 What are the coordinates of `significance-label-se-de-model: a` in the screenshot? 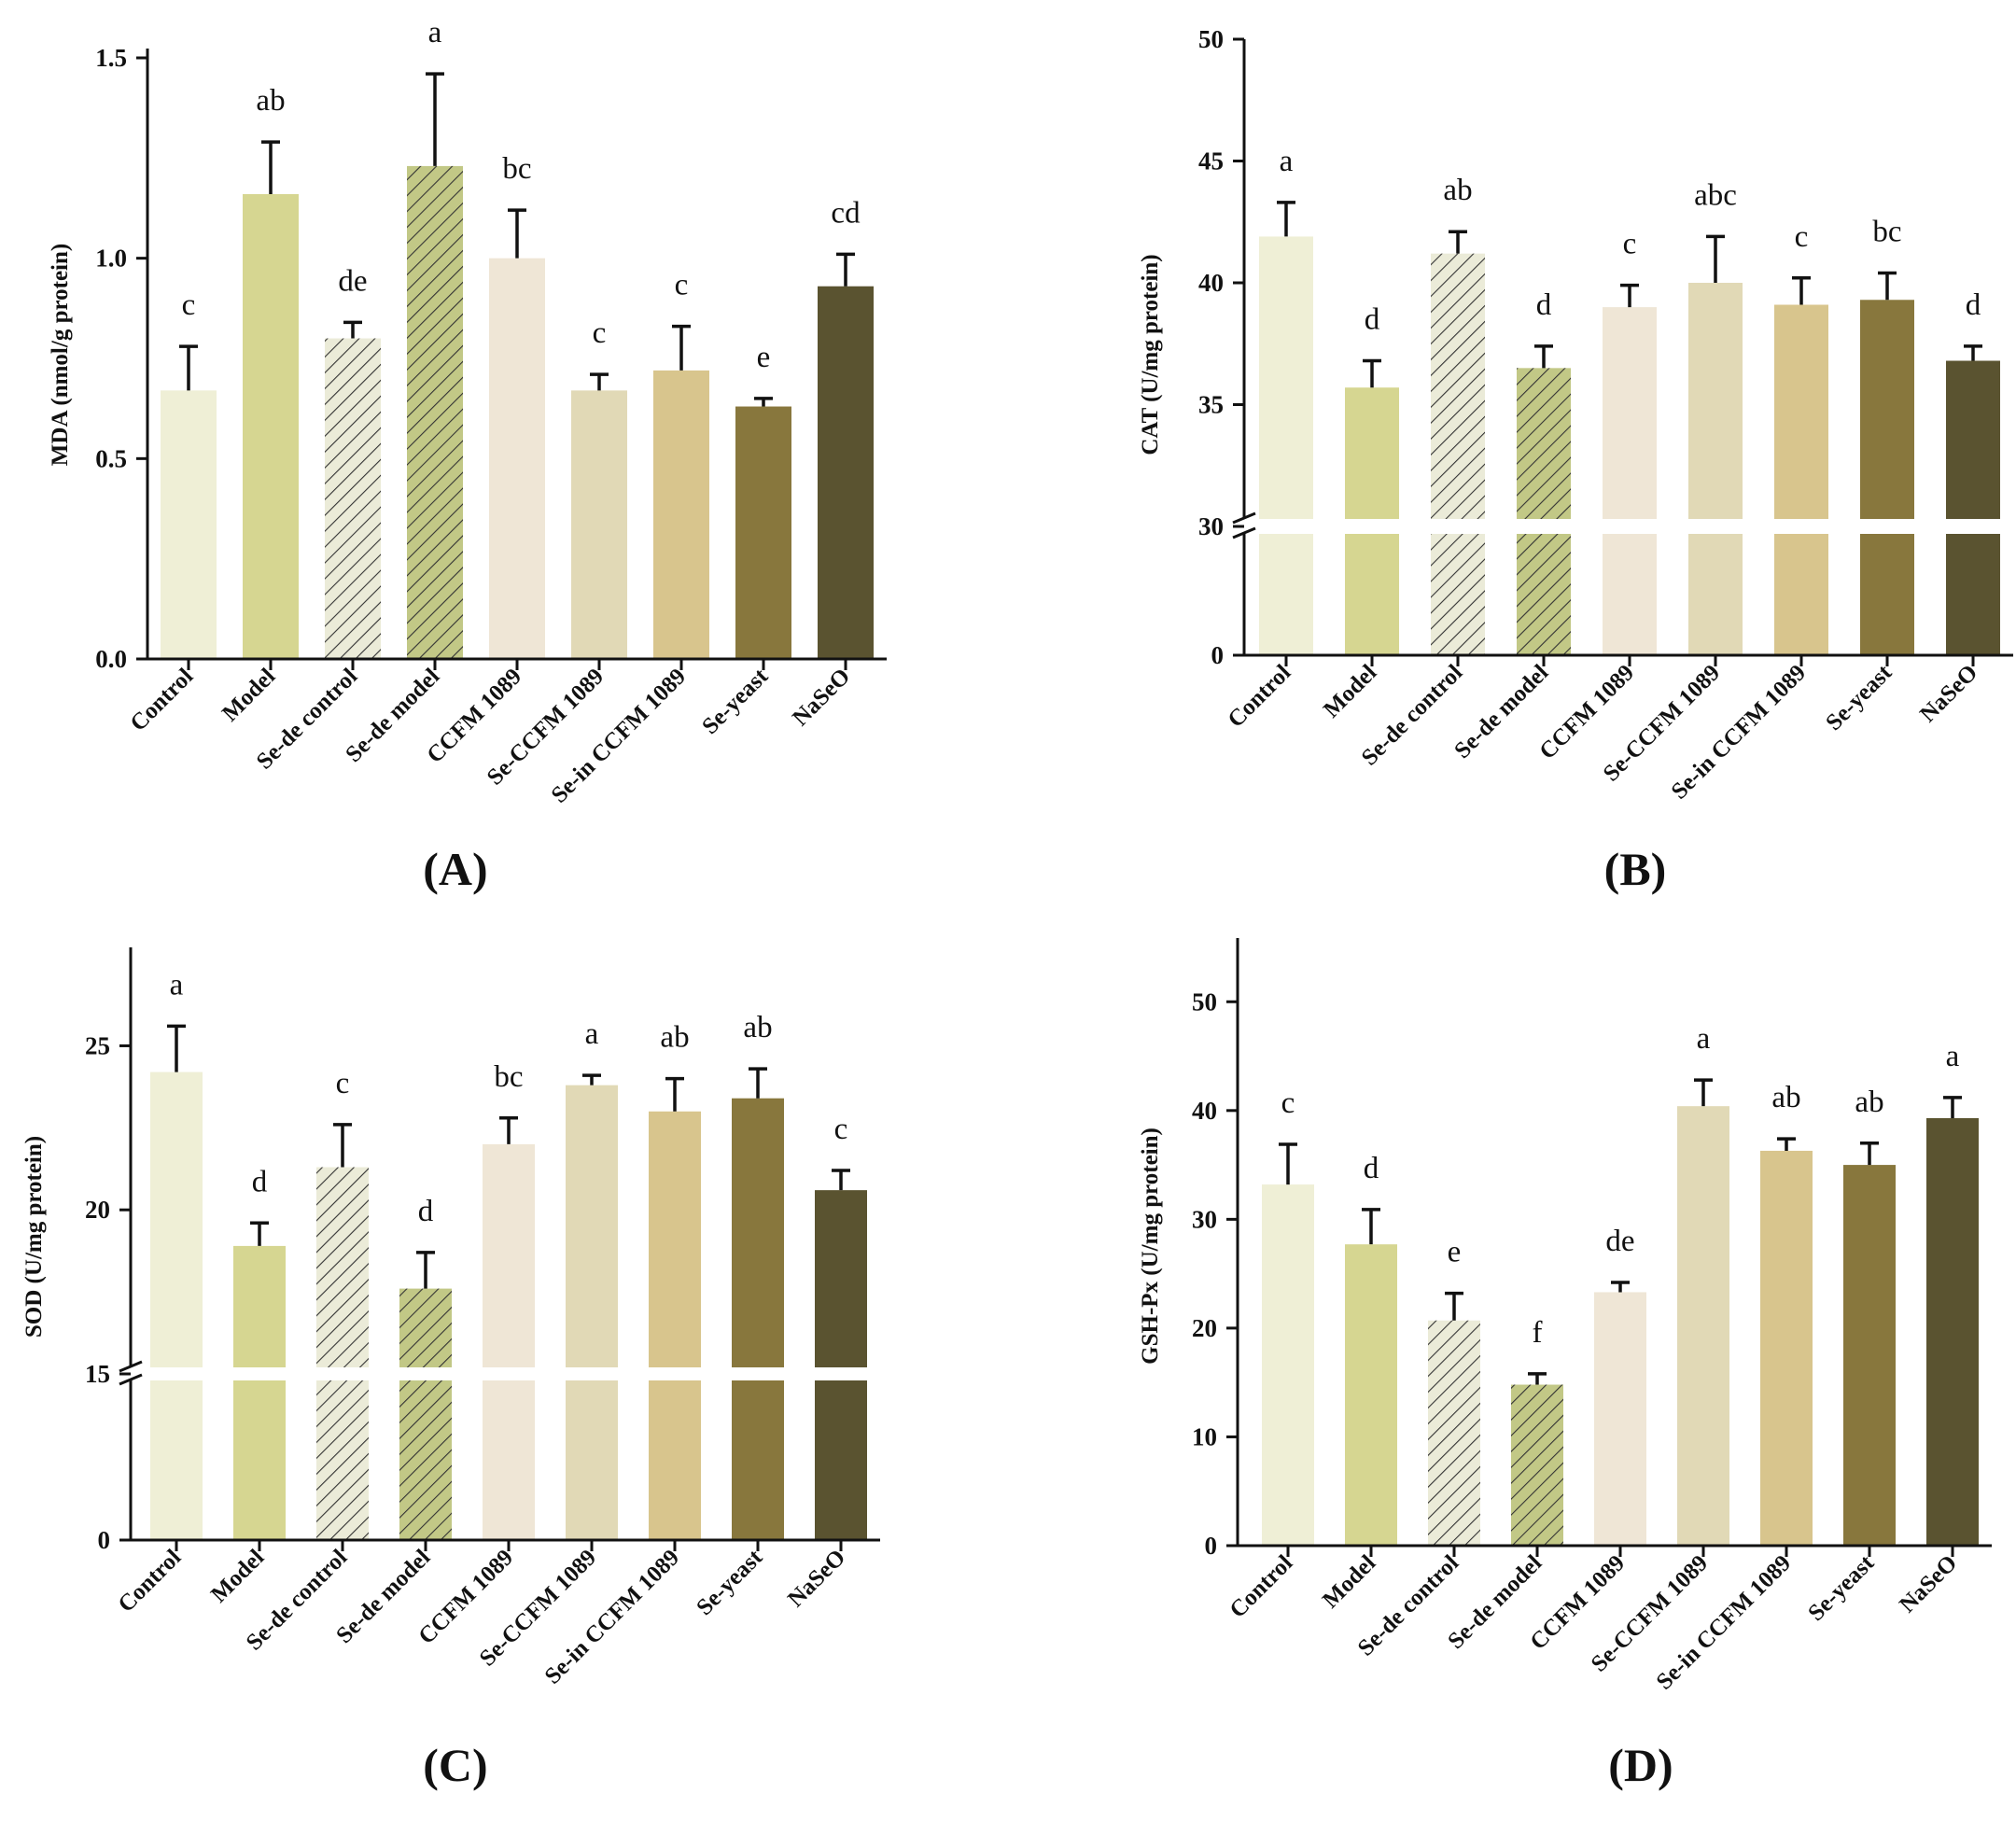 It's located at (435, 32).